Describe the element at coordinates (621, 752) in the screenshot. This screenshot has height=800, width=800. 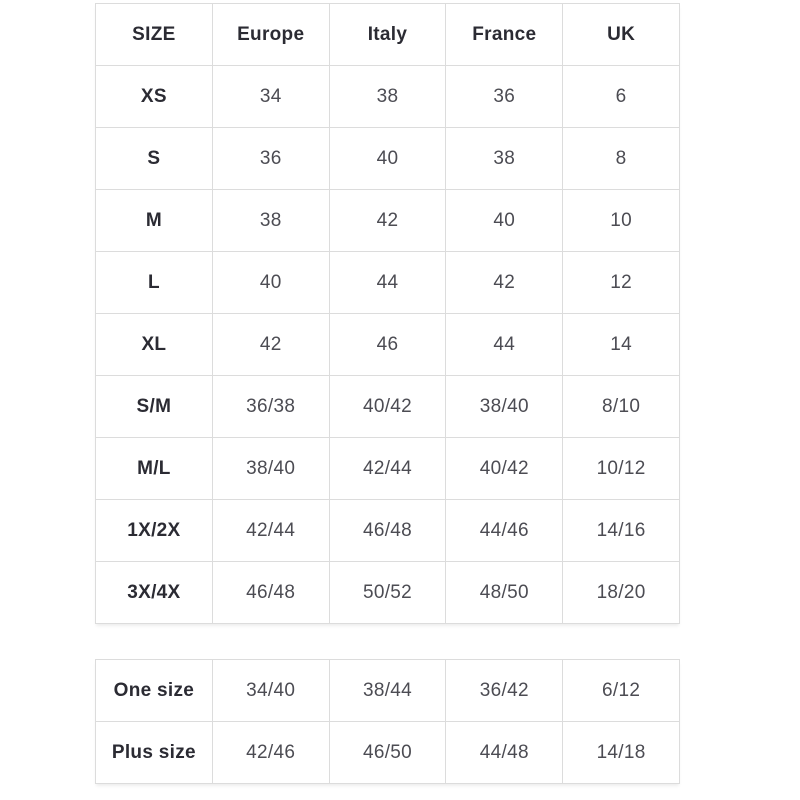
I see `size-value-cell: 14/18` at that location.